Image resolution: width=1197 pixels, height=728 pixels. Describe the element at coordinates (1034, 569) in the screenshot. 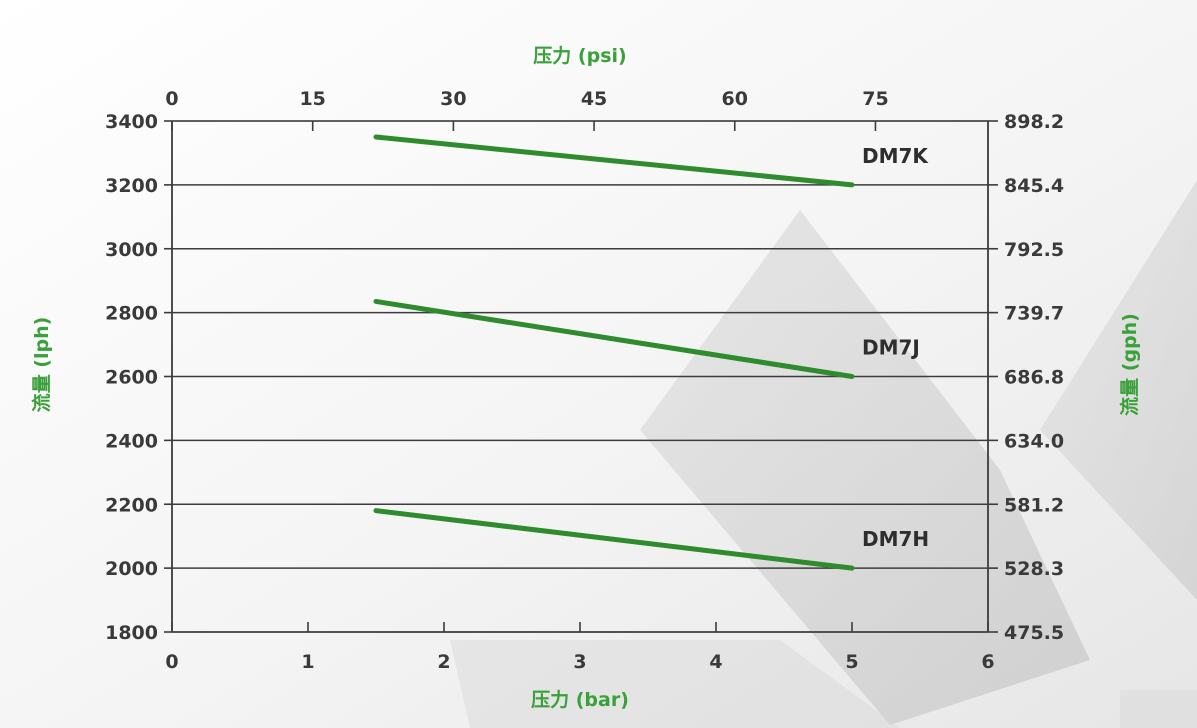

I see `y-right-tick-label: 528.3` at that location.